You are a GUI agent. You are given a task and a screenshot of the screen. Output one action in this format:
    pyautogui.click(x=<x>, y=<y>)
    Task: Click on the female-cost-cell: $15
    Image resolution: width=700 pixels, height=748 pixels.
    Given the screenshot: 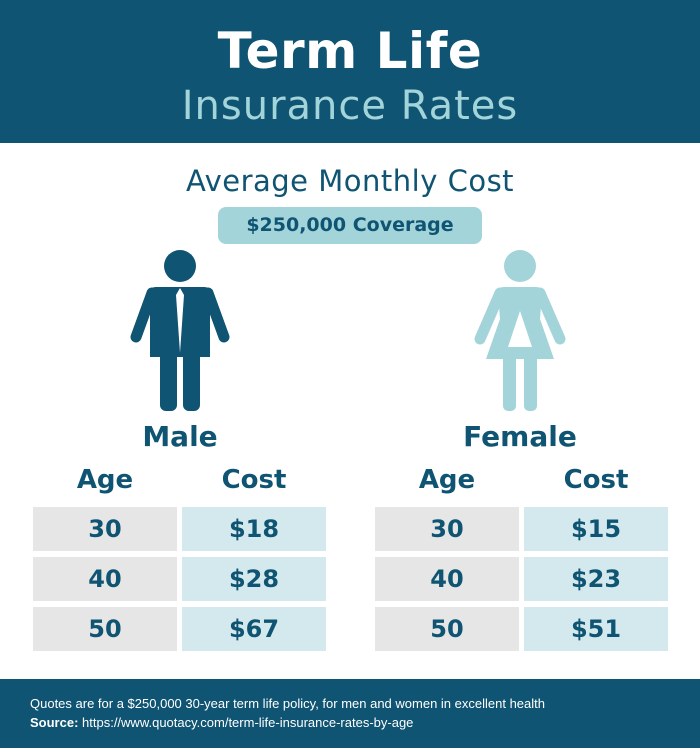 What is the action you would take?
    pyautogui.click(x=596, y=529)
    